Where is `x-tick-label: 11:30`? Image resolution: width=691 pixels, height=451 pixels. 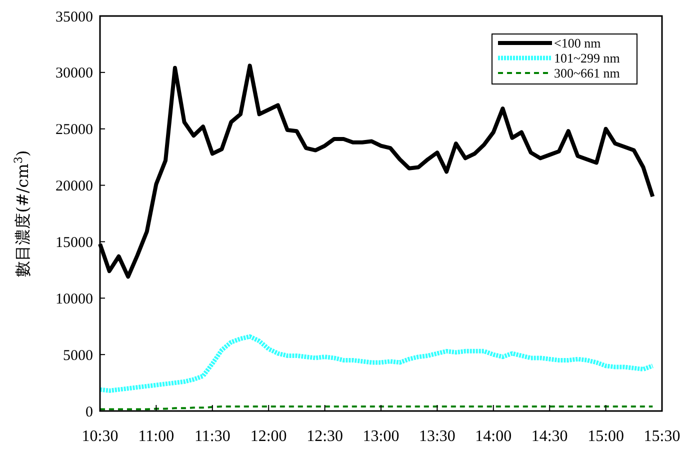 x-tick-label: 11:30 is located at coordinates (212, 436).